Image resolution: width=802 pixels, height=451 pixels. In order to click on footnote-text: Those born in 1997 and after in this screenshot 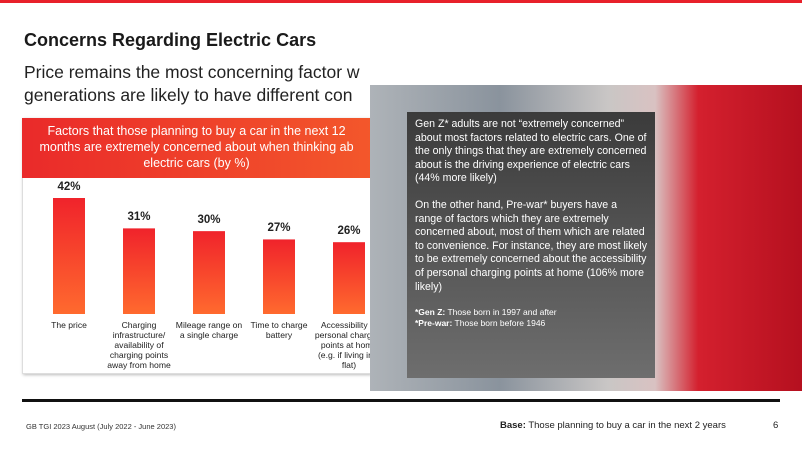, I will do `click(502, 312)`.